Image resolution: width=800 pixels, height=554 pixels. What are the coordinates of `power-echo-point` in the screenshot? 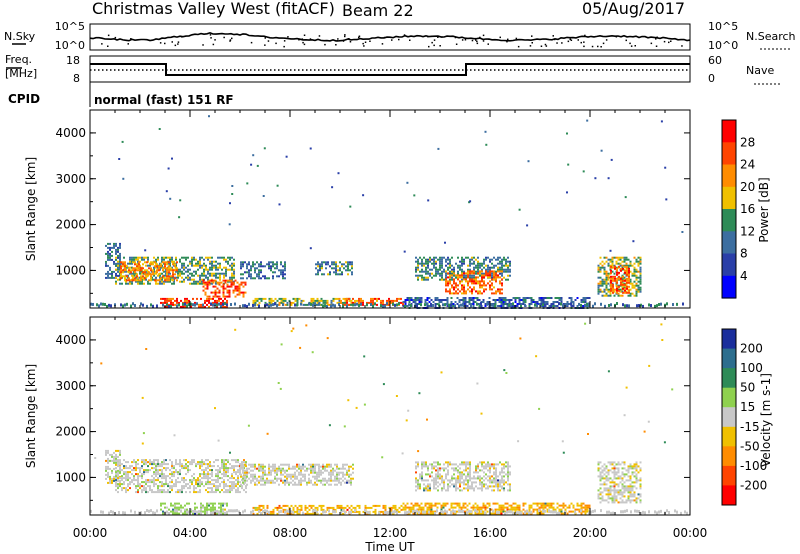 It's located at (122, 141).